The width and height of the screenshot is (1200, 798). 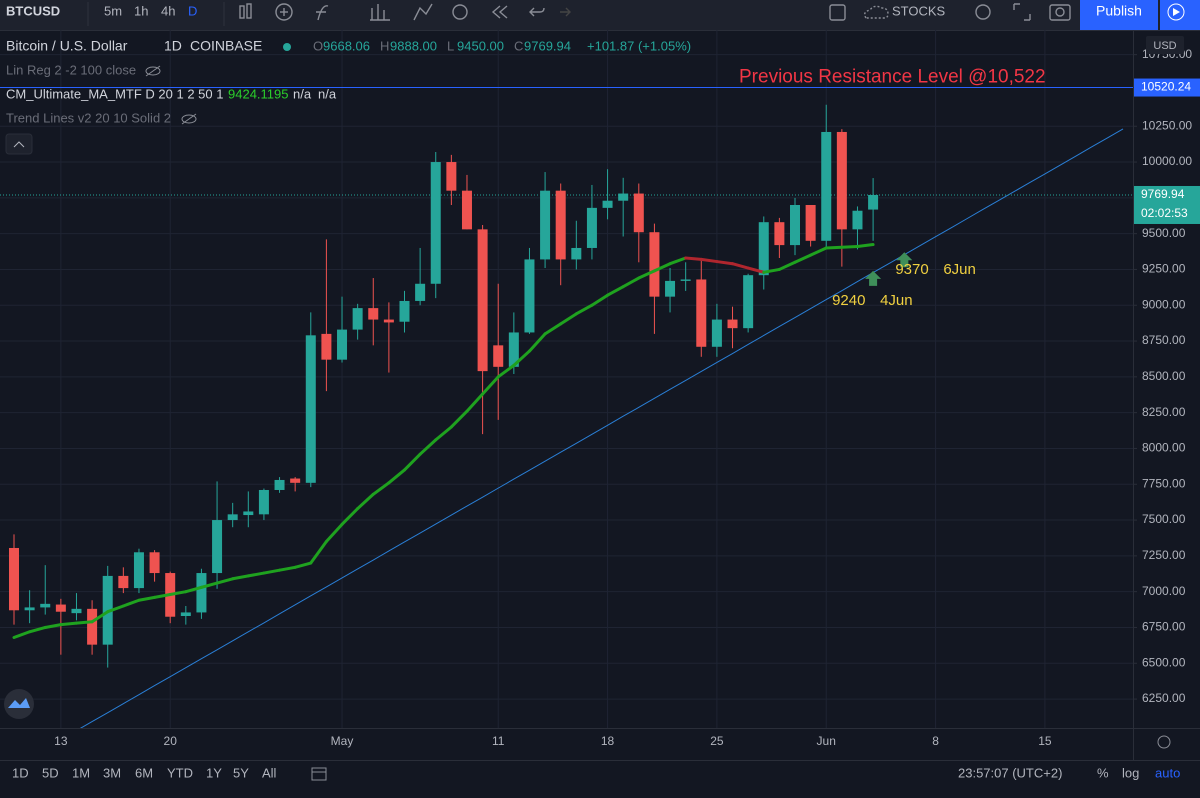 I want to click on interval-button: 1h, so click(x=141, y=10).